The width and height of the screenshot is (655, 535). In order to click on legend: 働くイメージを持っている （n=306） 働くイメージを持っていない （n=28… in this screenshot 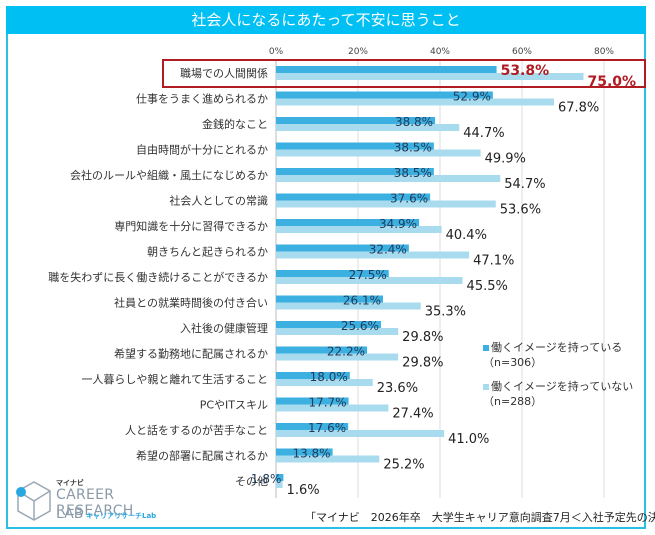, I will do `click(558, 379)`.